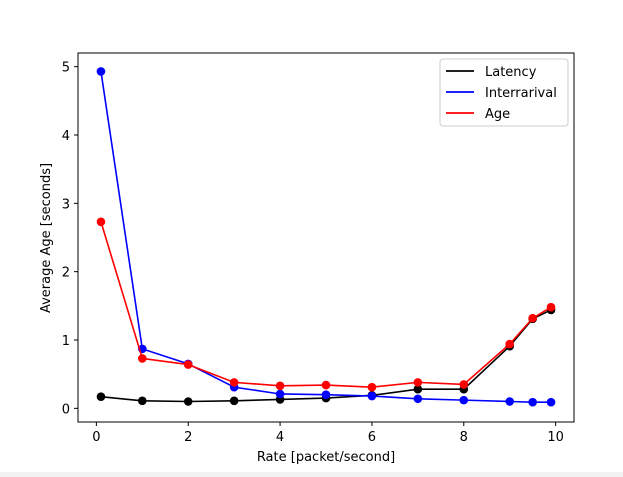  What do you see at coordinates (66, 341) in the screenshot?
I see `y-tick-label: 1` at bounding box center [66, 341].